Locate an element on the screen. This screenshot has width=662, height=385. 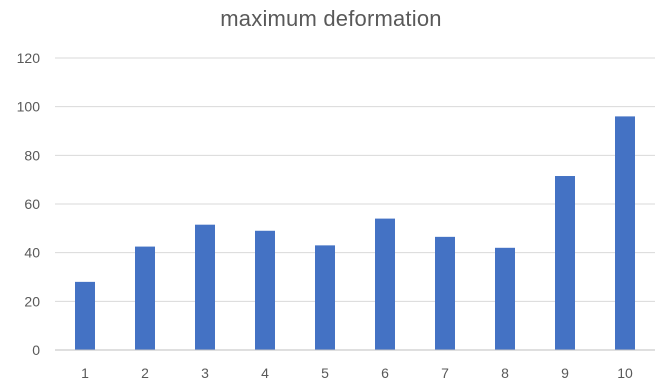
y-tick-label: 120 is located at coordinates (29, 58).